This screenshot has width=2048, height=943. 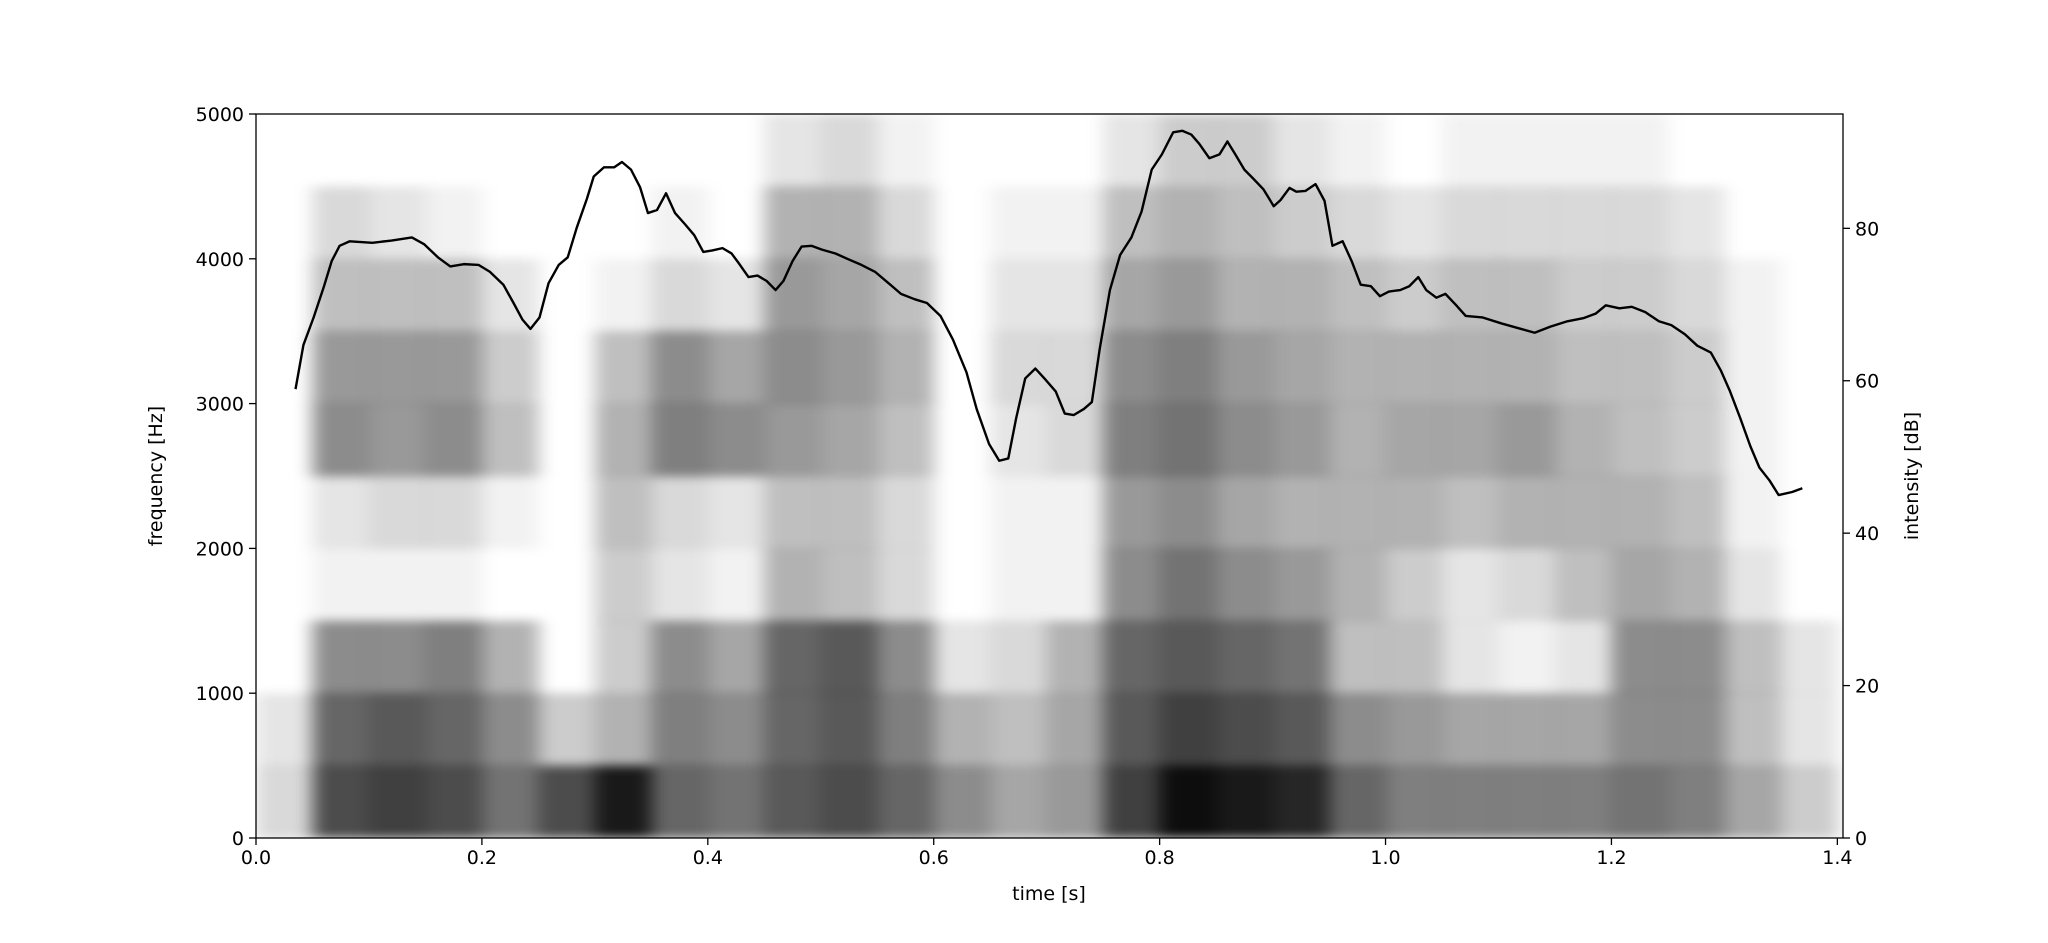 I want to click on x-tick-label: 0.6, so click(x=934, y=858).